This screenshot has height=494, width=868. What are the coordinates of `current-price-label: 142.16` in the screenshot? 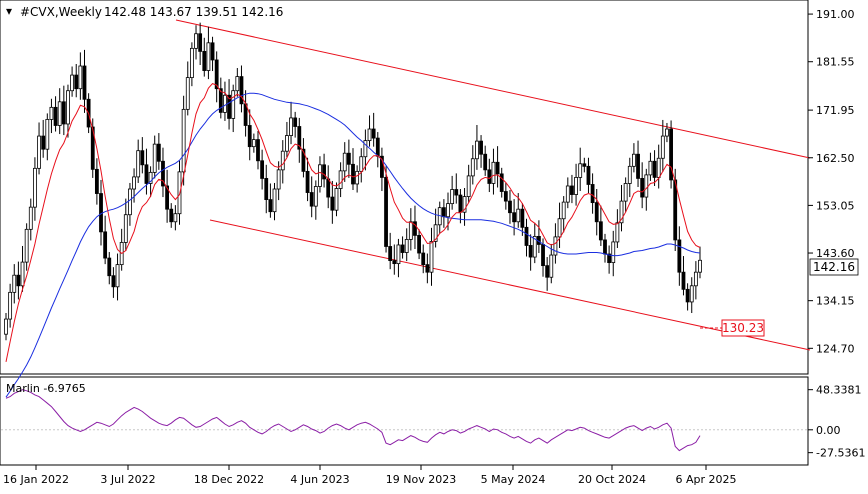 It's located at (834, 267).